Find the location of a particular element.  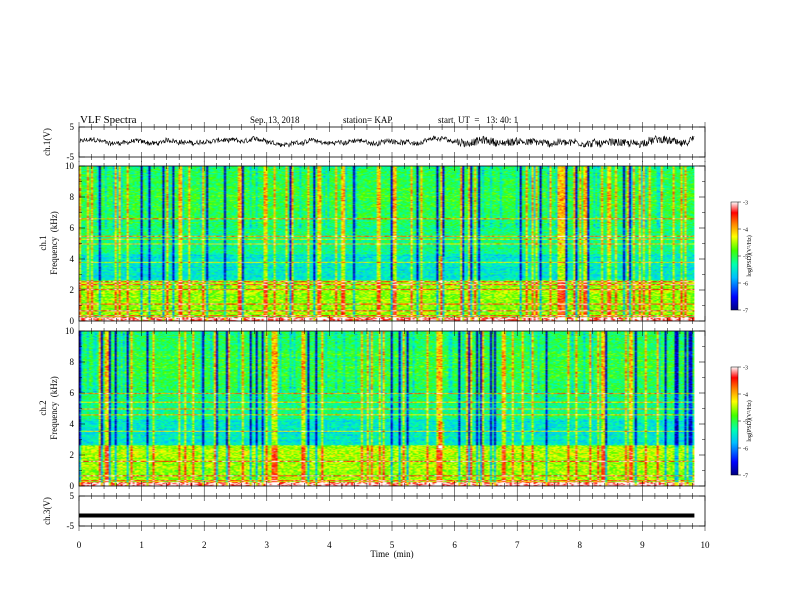

ch1-colorbar-tick-label: -6 is located at coordinates (745, 285).